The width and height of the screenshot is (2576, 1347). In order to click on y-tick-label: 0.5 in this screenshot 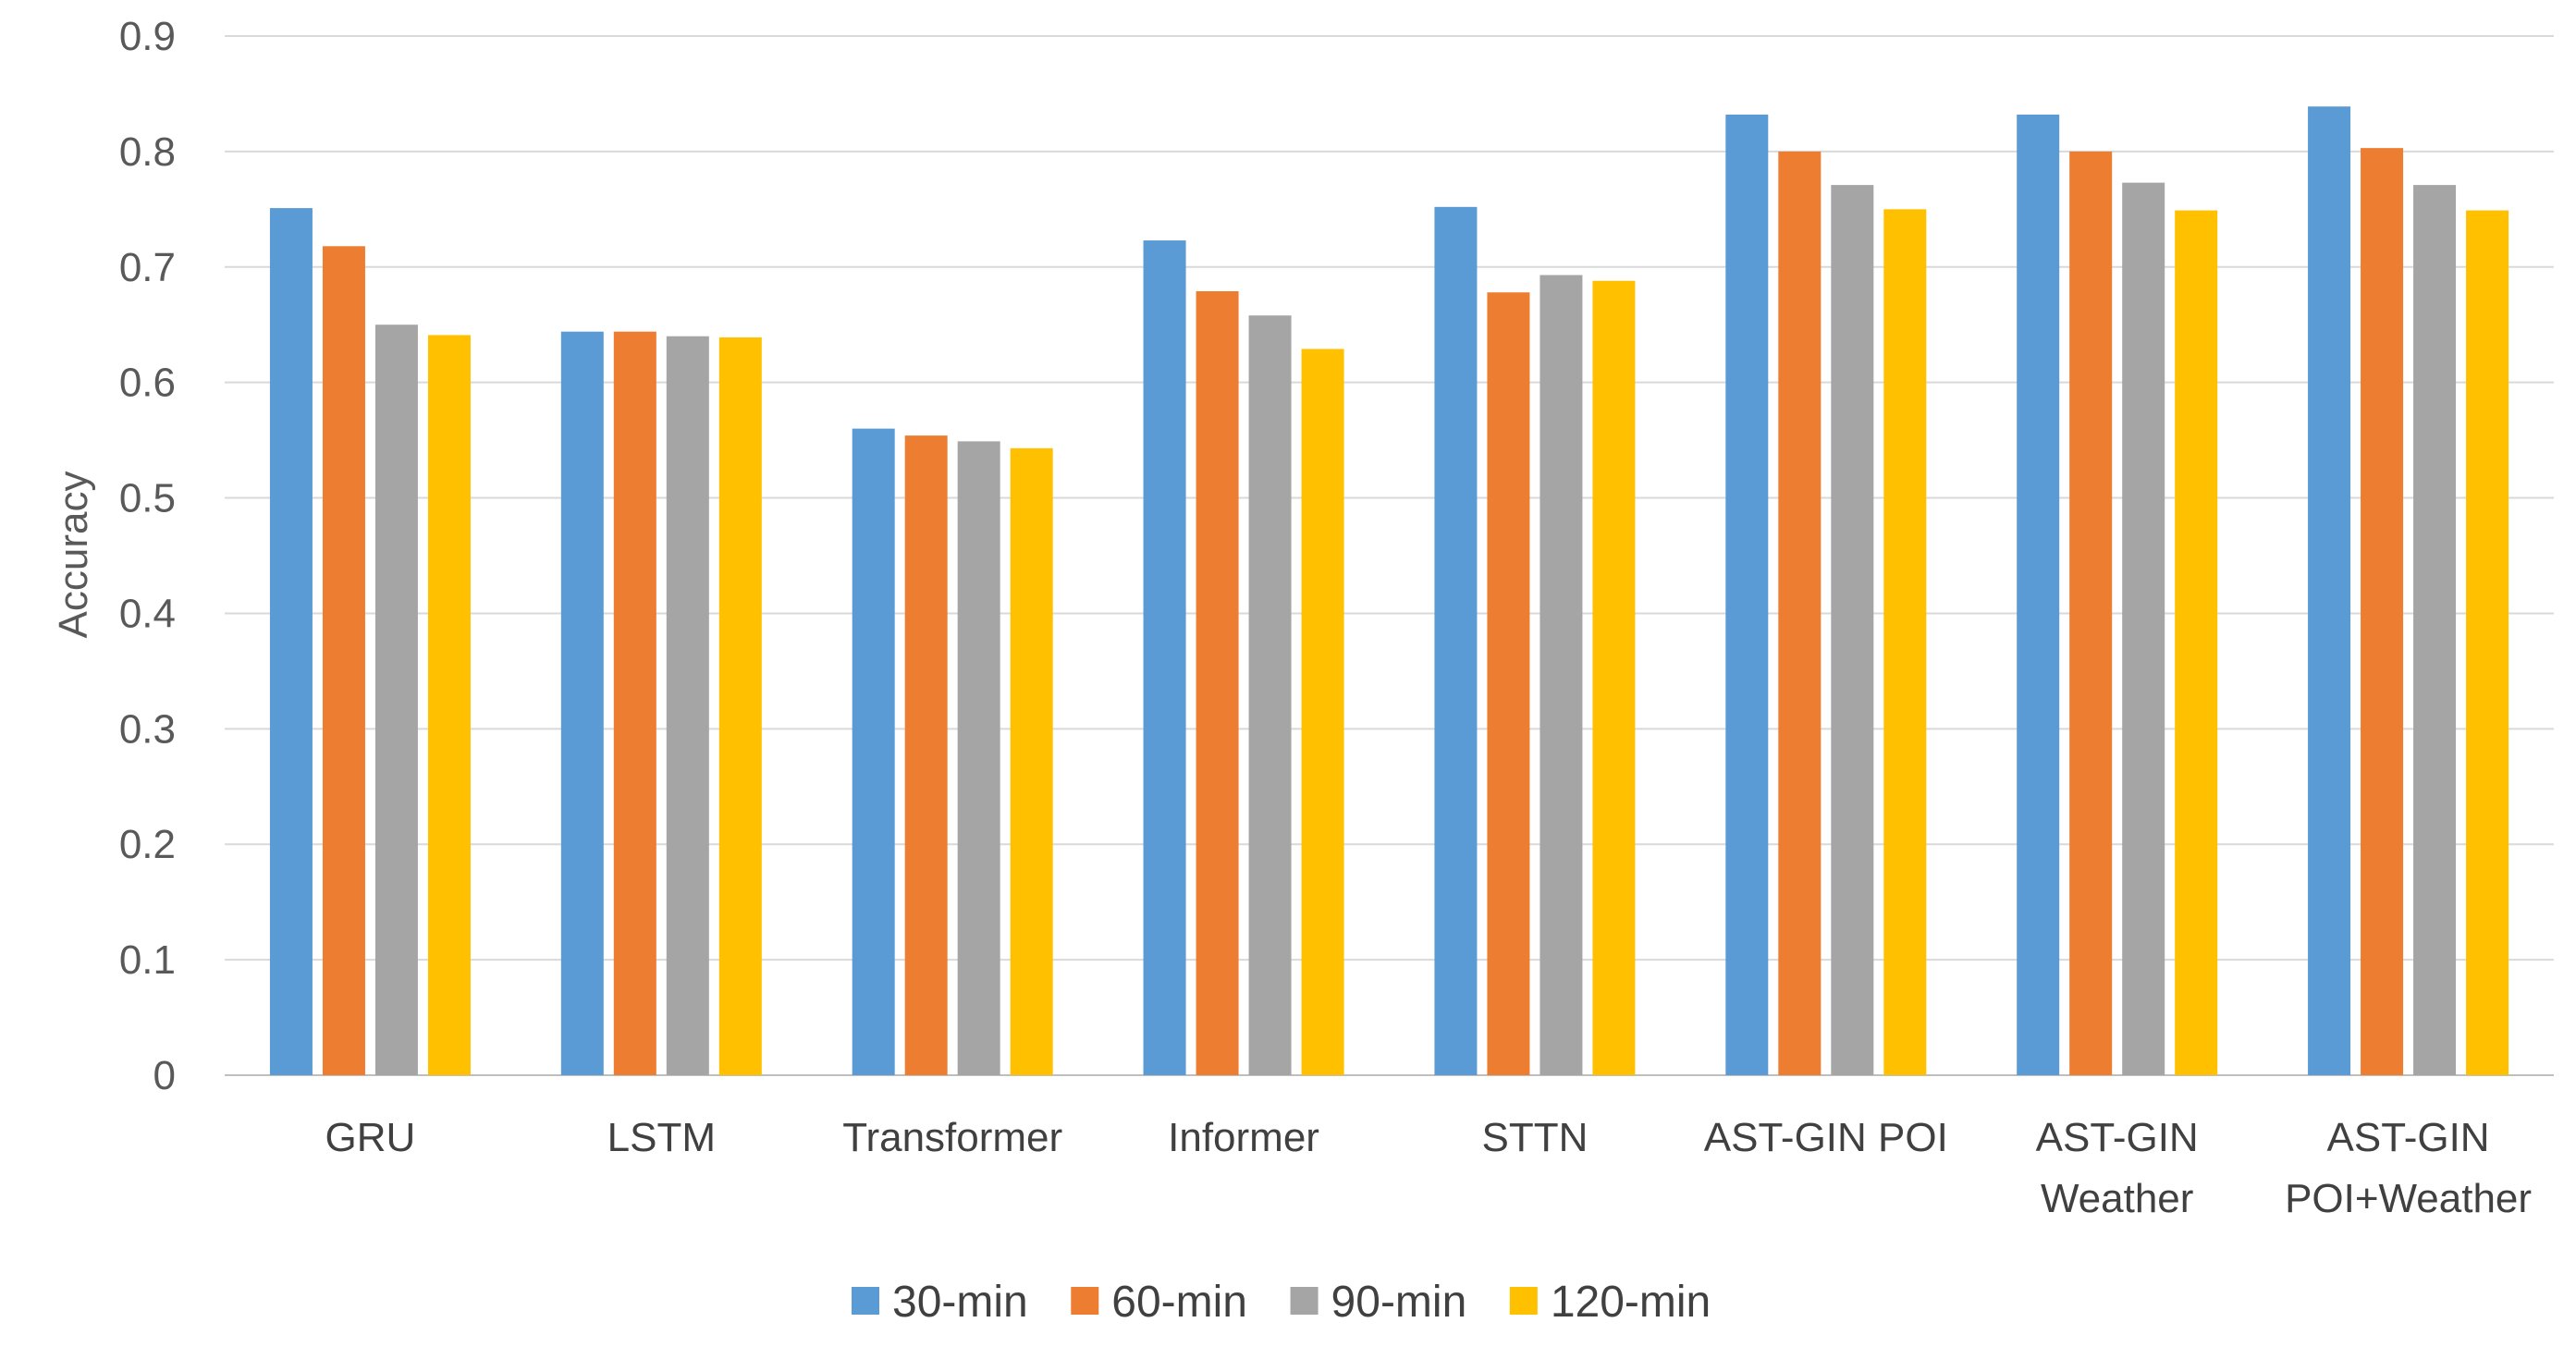, I will do `click(147, 498)`.